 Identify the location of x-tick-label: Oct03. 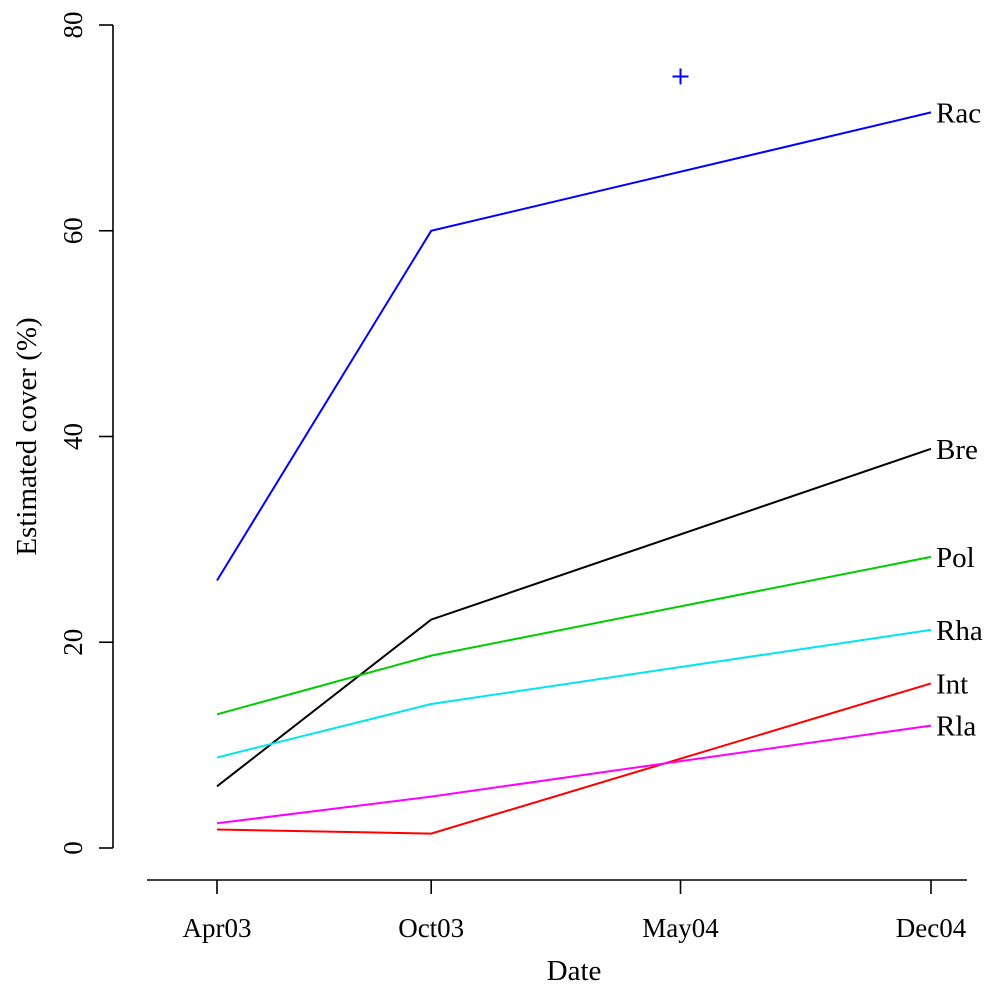
(431, 928).